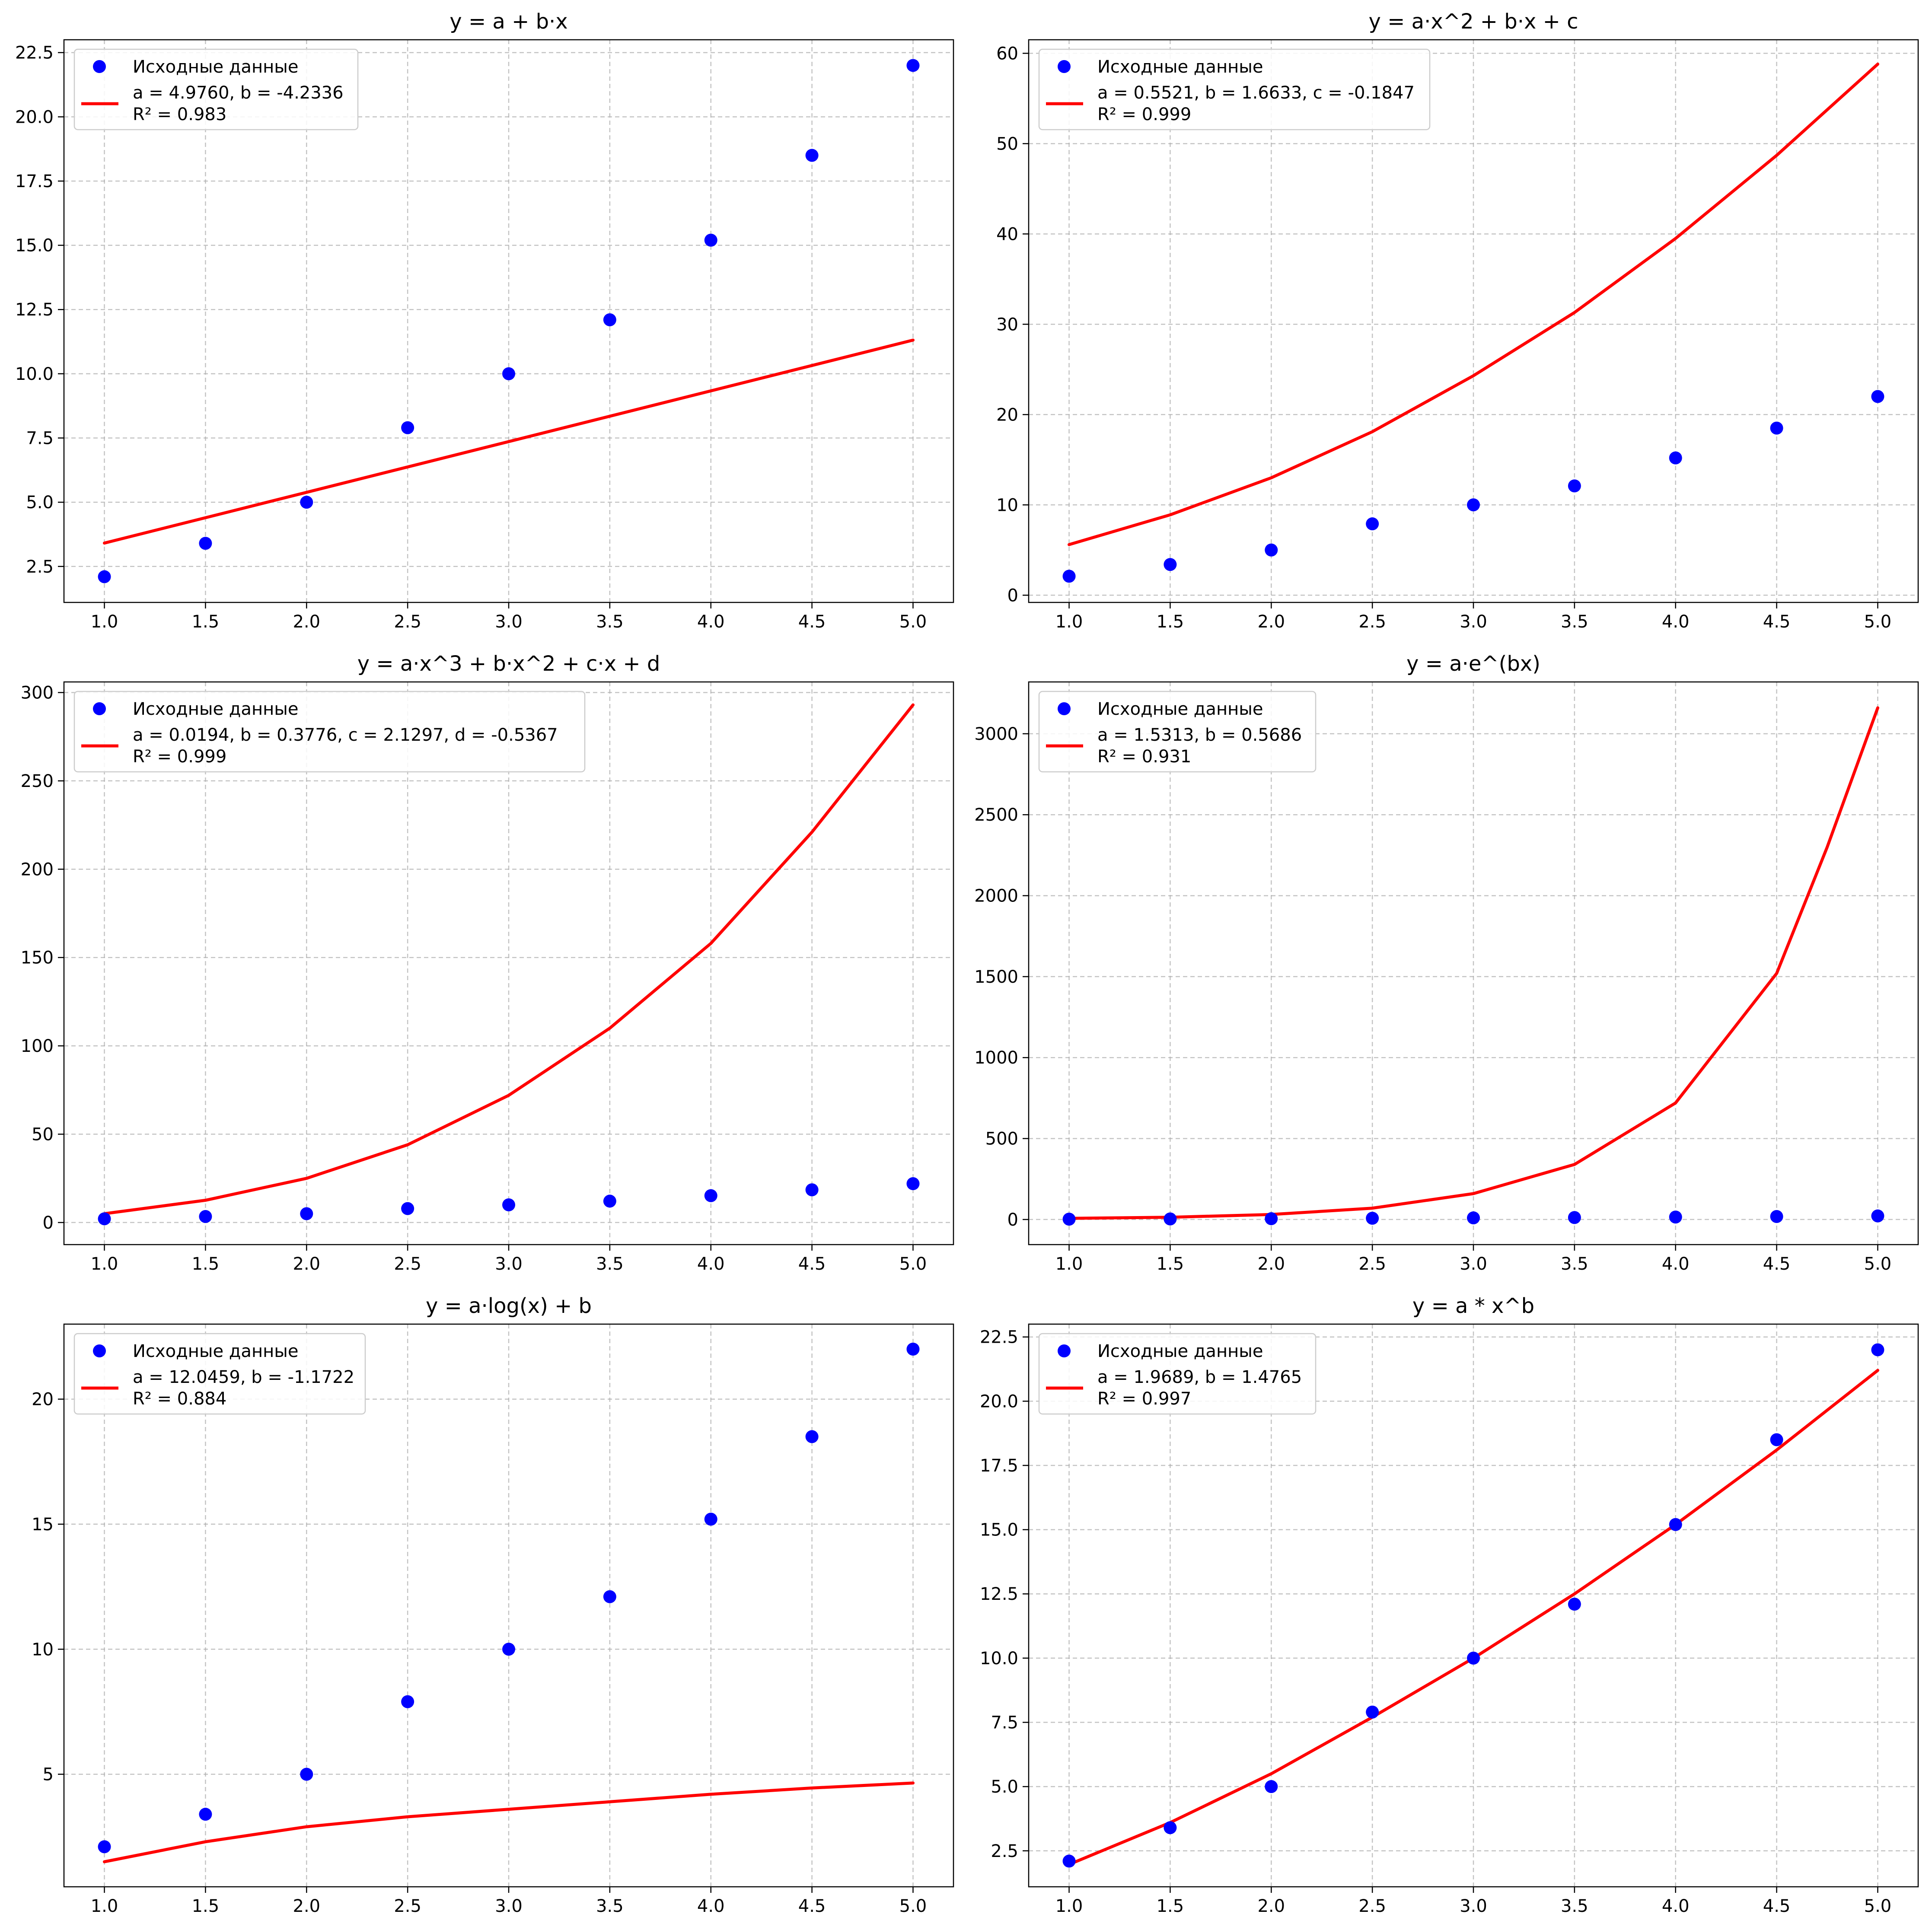 Image resolution: width=1932 pixels, height=1930 pixels. What do you see at coordinates (996, 1058) in the screenshot?
I see `y-tick-label: 1000` at bounding box center [996, 1058].